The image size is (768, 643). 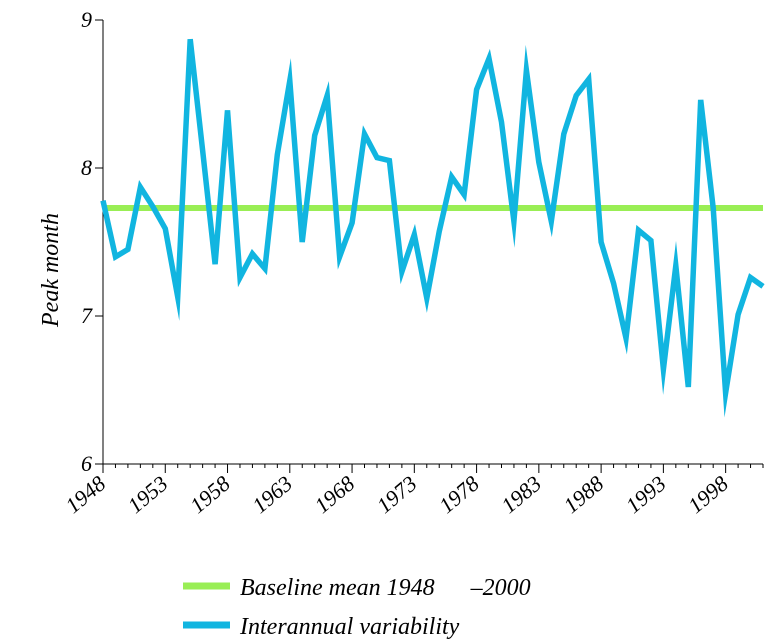 I want to click on legend-label-baseline: Baseline mean 1948 –2000, so click(x=385, y=588).